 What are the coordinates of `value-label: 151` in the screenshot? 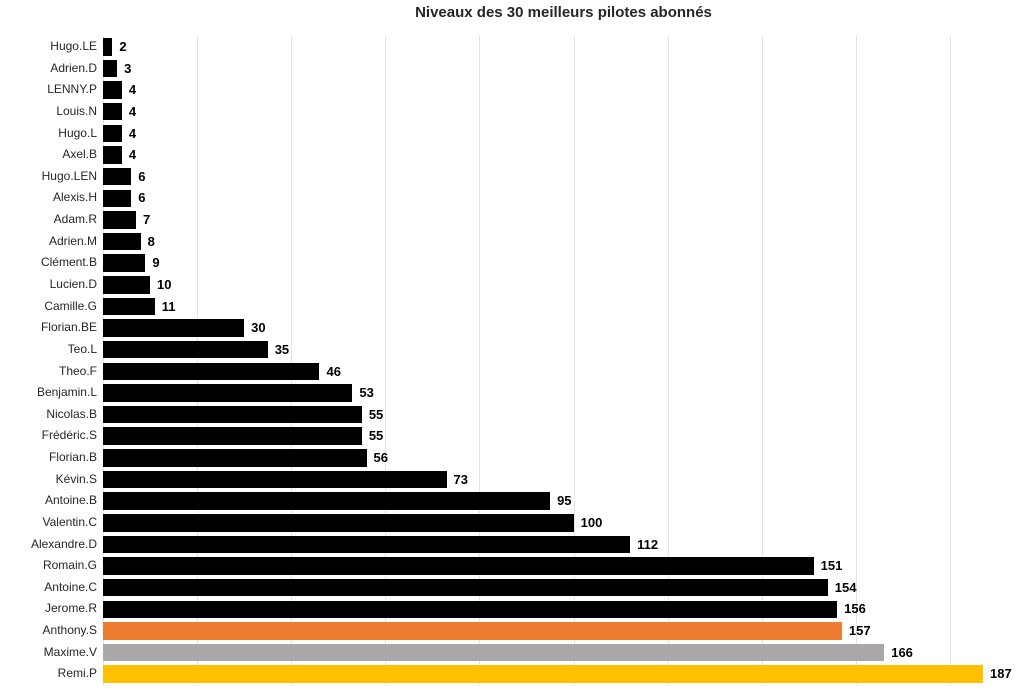 It's located at (831, 566).